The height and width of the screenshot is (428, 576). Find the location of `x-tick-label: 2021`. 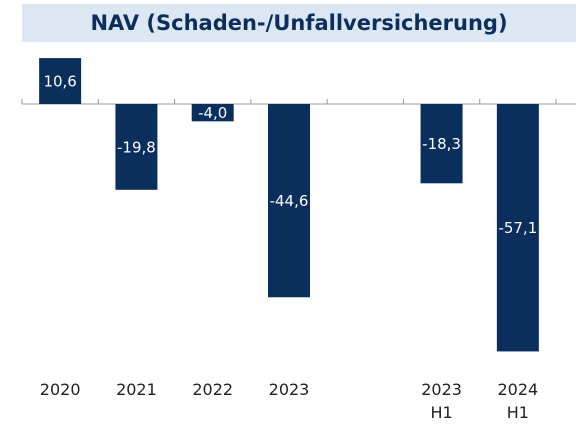

x-tick-label: 2021 is located at coordinates (136, 389).